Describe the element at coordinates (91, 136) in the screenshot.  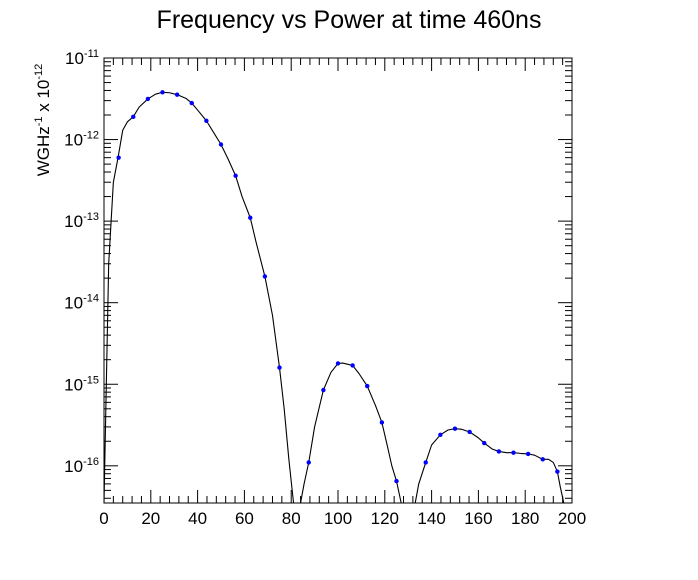
I see `y-tick-label-exp: -12` at that location.